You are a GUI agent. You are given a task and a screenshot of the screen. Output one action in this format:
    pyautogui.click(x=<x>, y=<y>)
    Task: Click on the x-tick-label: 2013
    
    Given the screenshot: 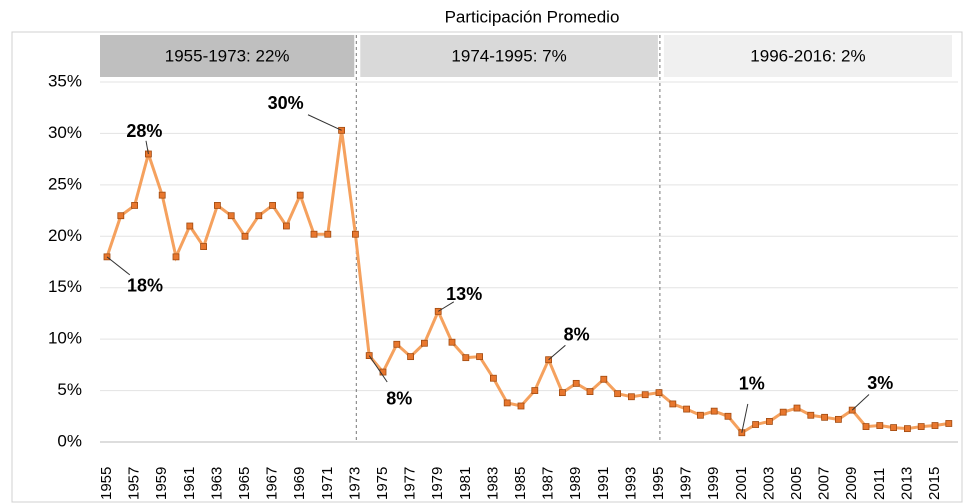 What is the action you would take?
    pyautogui.click(x=906, y=483)
    